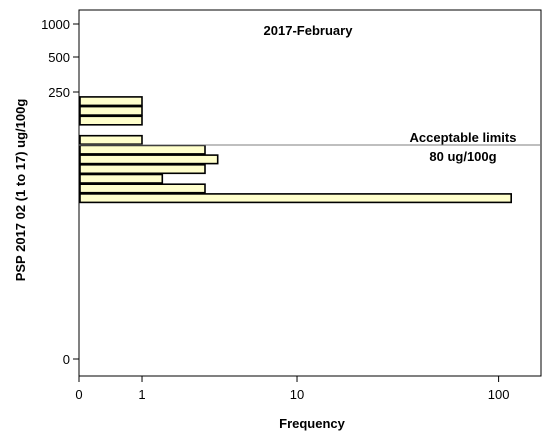  I want to click on x-axis: 0 1 10 100, so click(292, 389).